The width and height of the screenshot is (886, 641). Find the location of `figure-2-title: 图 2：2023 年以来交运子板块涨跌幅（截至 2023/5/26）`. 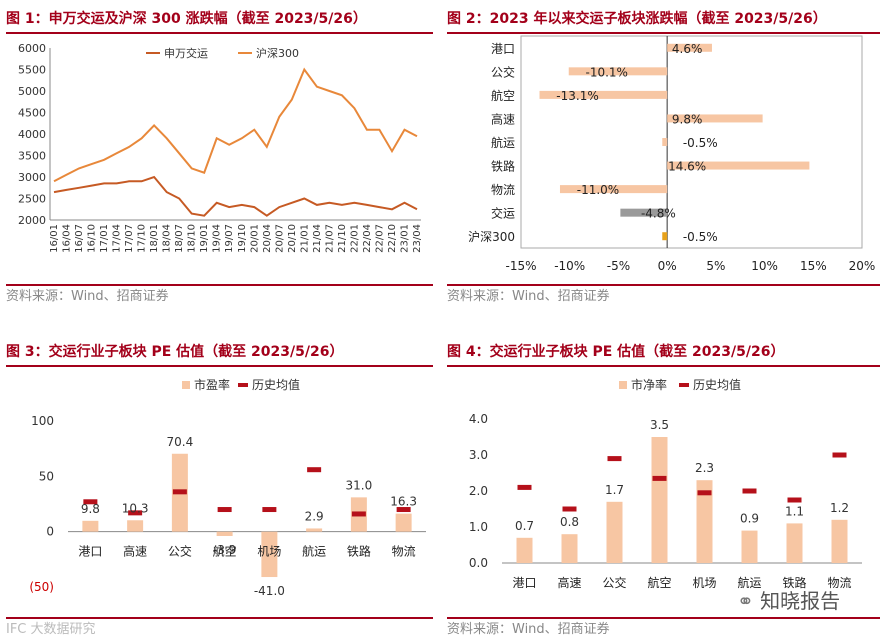

figure-2-title: 图 2：2023 年以来交运子板块涨跌幅（截至 2023/5/26） is located at coordinates (663, 20).